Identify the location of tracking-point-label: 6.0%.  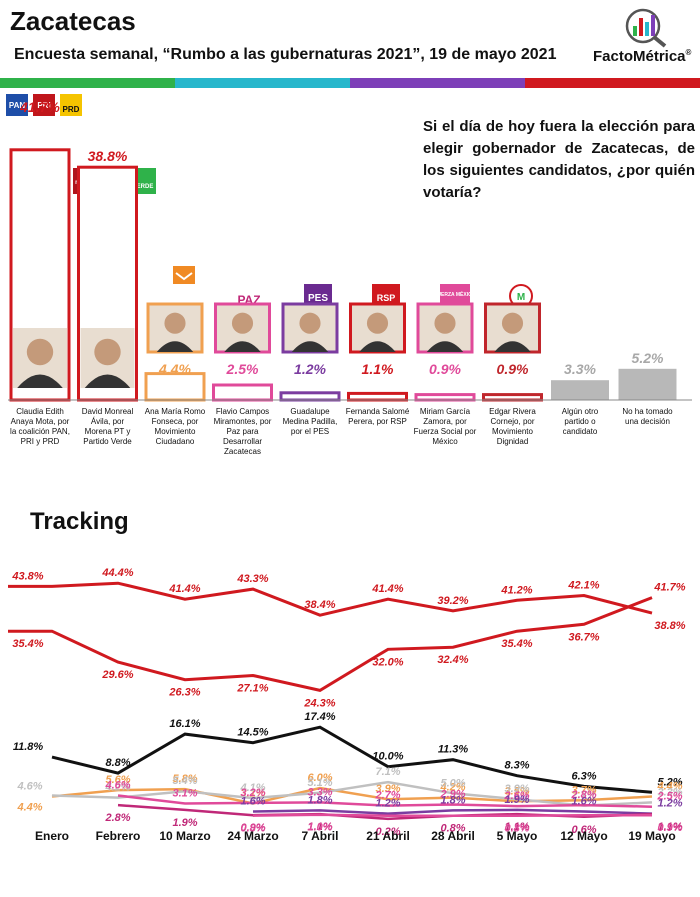
(319, 778).